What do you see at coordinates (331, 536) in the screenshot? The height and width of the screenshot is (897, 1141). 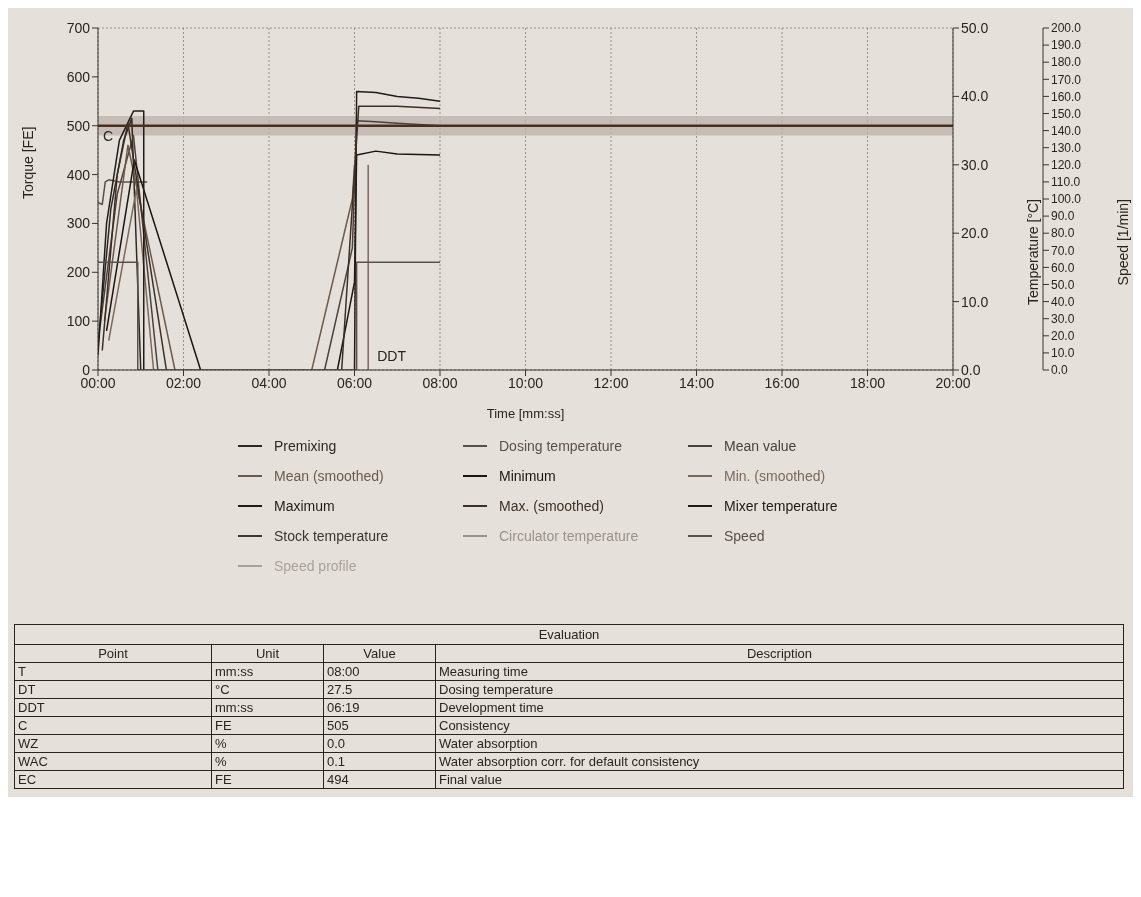 I see `legend-label: Stock temperature` at bounding box center [331, 536].